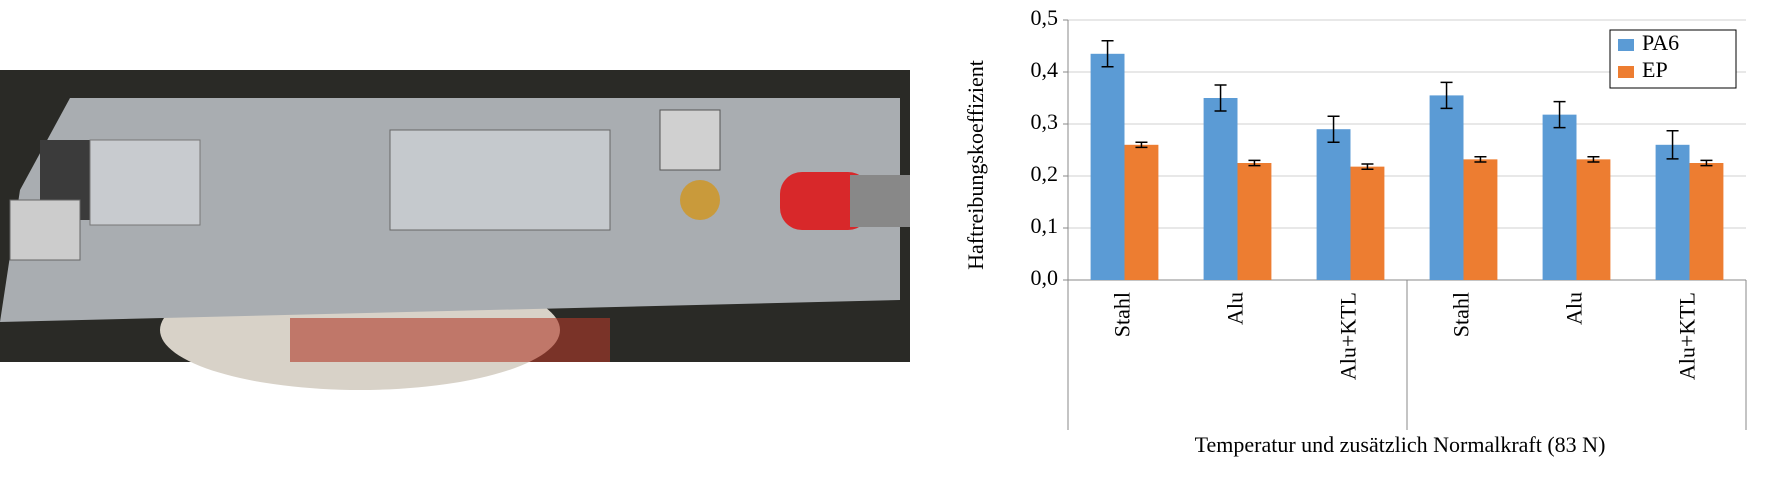  I want to click on photo-pulley, so click(690, 140).